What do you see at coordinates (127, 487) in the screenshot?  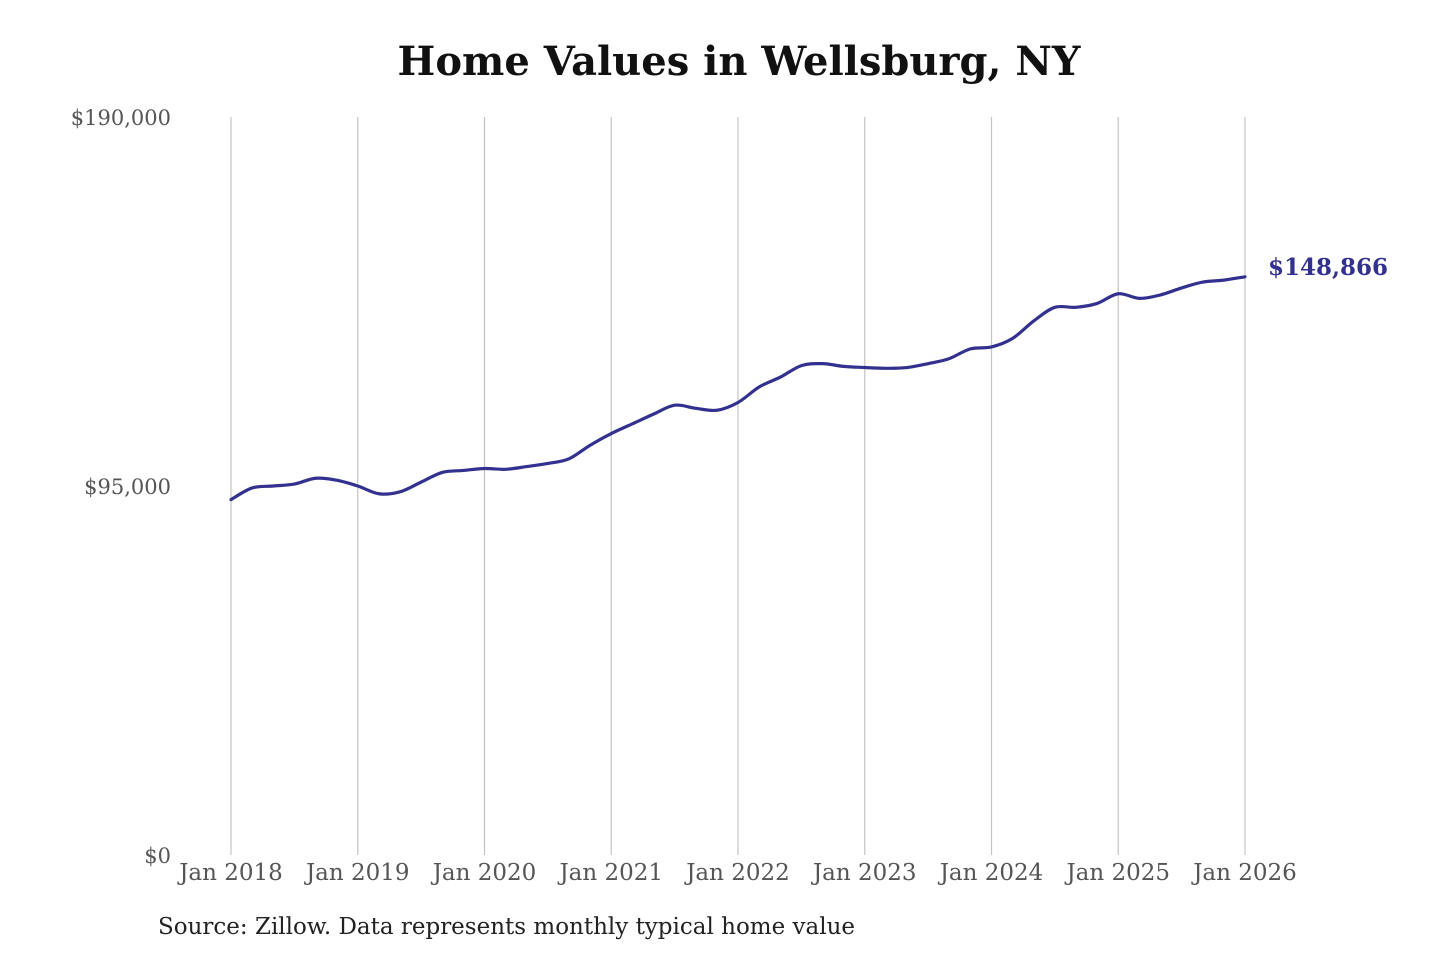 I see `y-tick-label: $95,000` at bounding box center [127, 487].